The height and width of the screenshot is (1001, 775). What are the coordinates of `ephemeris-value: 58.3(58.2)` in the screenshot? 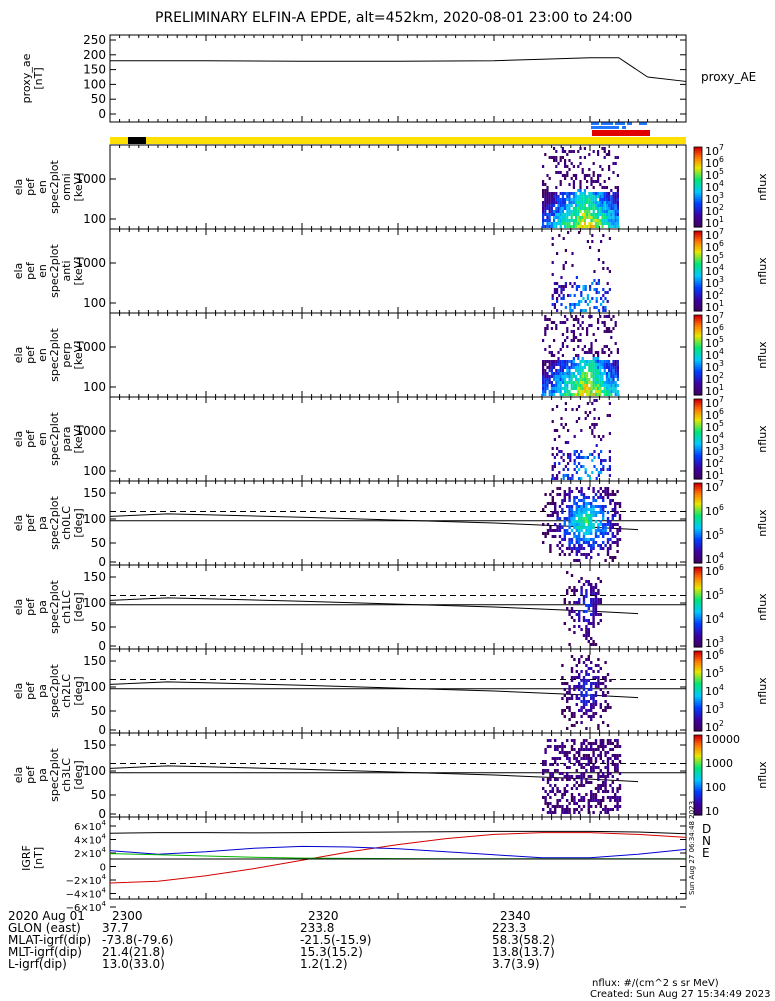 It's located at (523, 940).